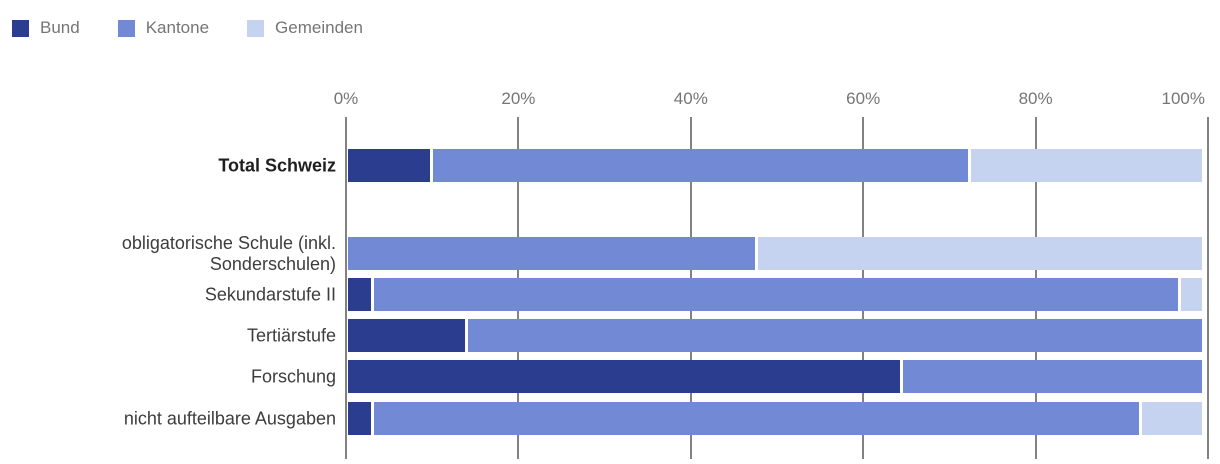  What do you see at coordinates (863, 98) in the screenshot?
I see `x-axis-tick-label: 60%` at bounding box center [863, 98].